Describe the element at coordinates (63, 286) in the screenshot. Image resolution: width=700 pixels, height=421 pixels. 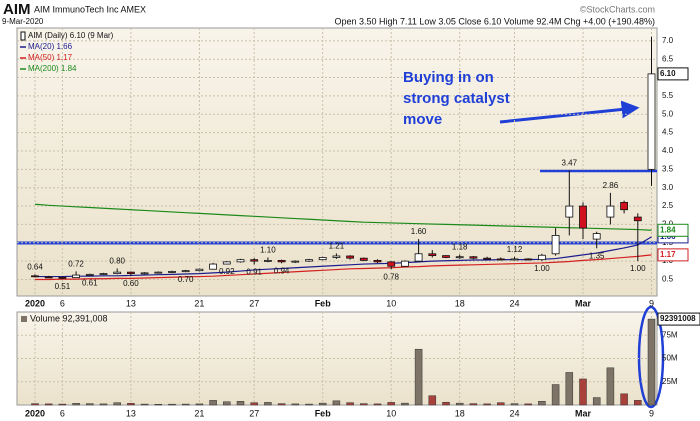
I see `low-label: 0.51` at that location.